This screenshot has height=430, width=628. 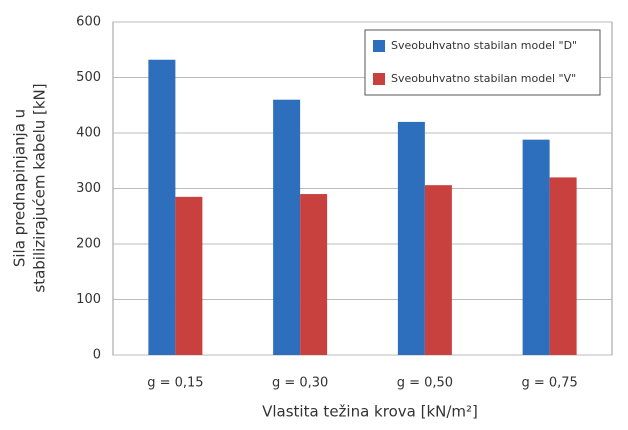 What do you see at coordinates (88, 188) in the screenshot?
I see `y-tick-label: 300` at bounding box center [88, 188].